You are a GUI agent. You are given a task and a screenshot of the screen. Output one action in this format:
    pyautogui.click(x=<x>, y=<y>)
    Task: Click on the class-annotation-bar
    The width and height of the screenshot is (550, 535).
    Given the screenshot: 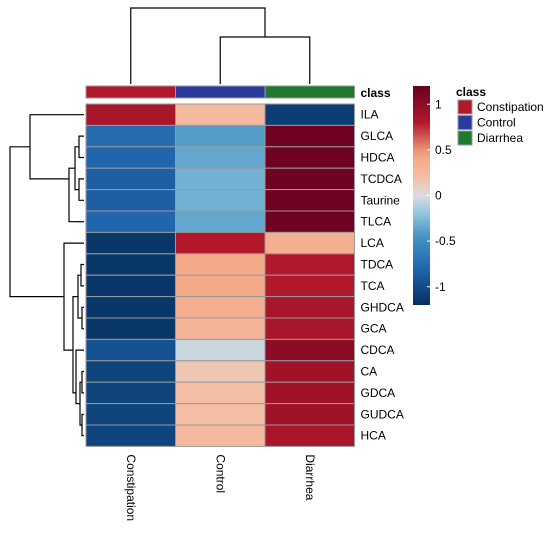 What is the action you would take?
    pyautogui.click(x=220, y=92)
    